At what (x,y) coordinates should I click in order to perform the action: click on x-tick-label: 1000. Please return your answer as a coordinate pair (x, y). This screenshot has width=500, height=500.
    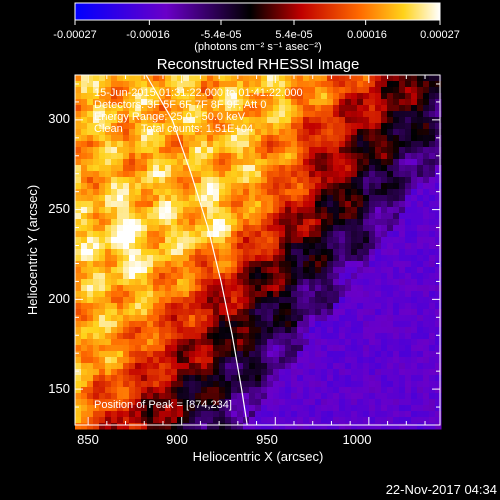
    Looking at the image, I should click on (357, 439).